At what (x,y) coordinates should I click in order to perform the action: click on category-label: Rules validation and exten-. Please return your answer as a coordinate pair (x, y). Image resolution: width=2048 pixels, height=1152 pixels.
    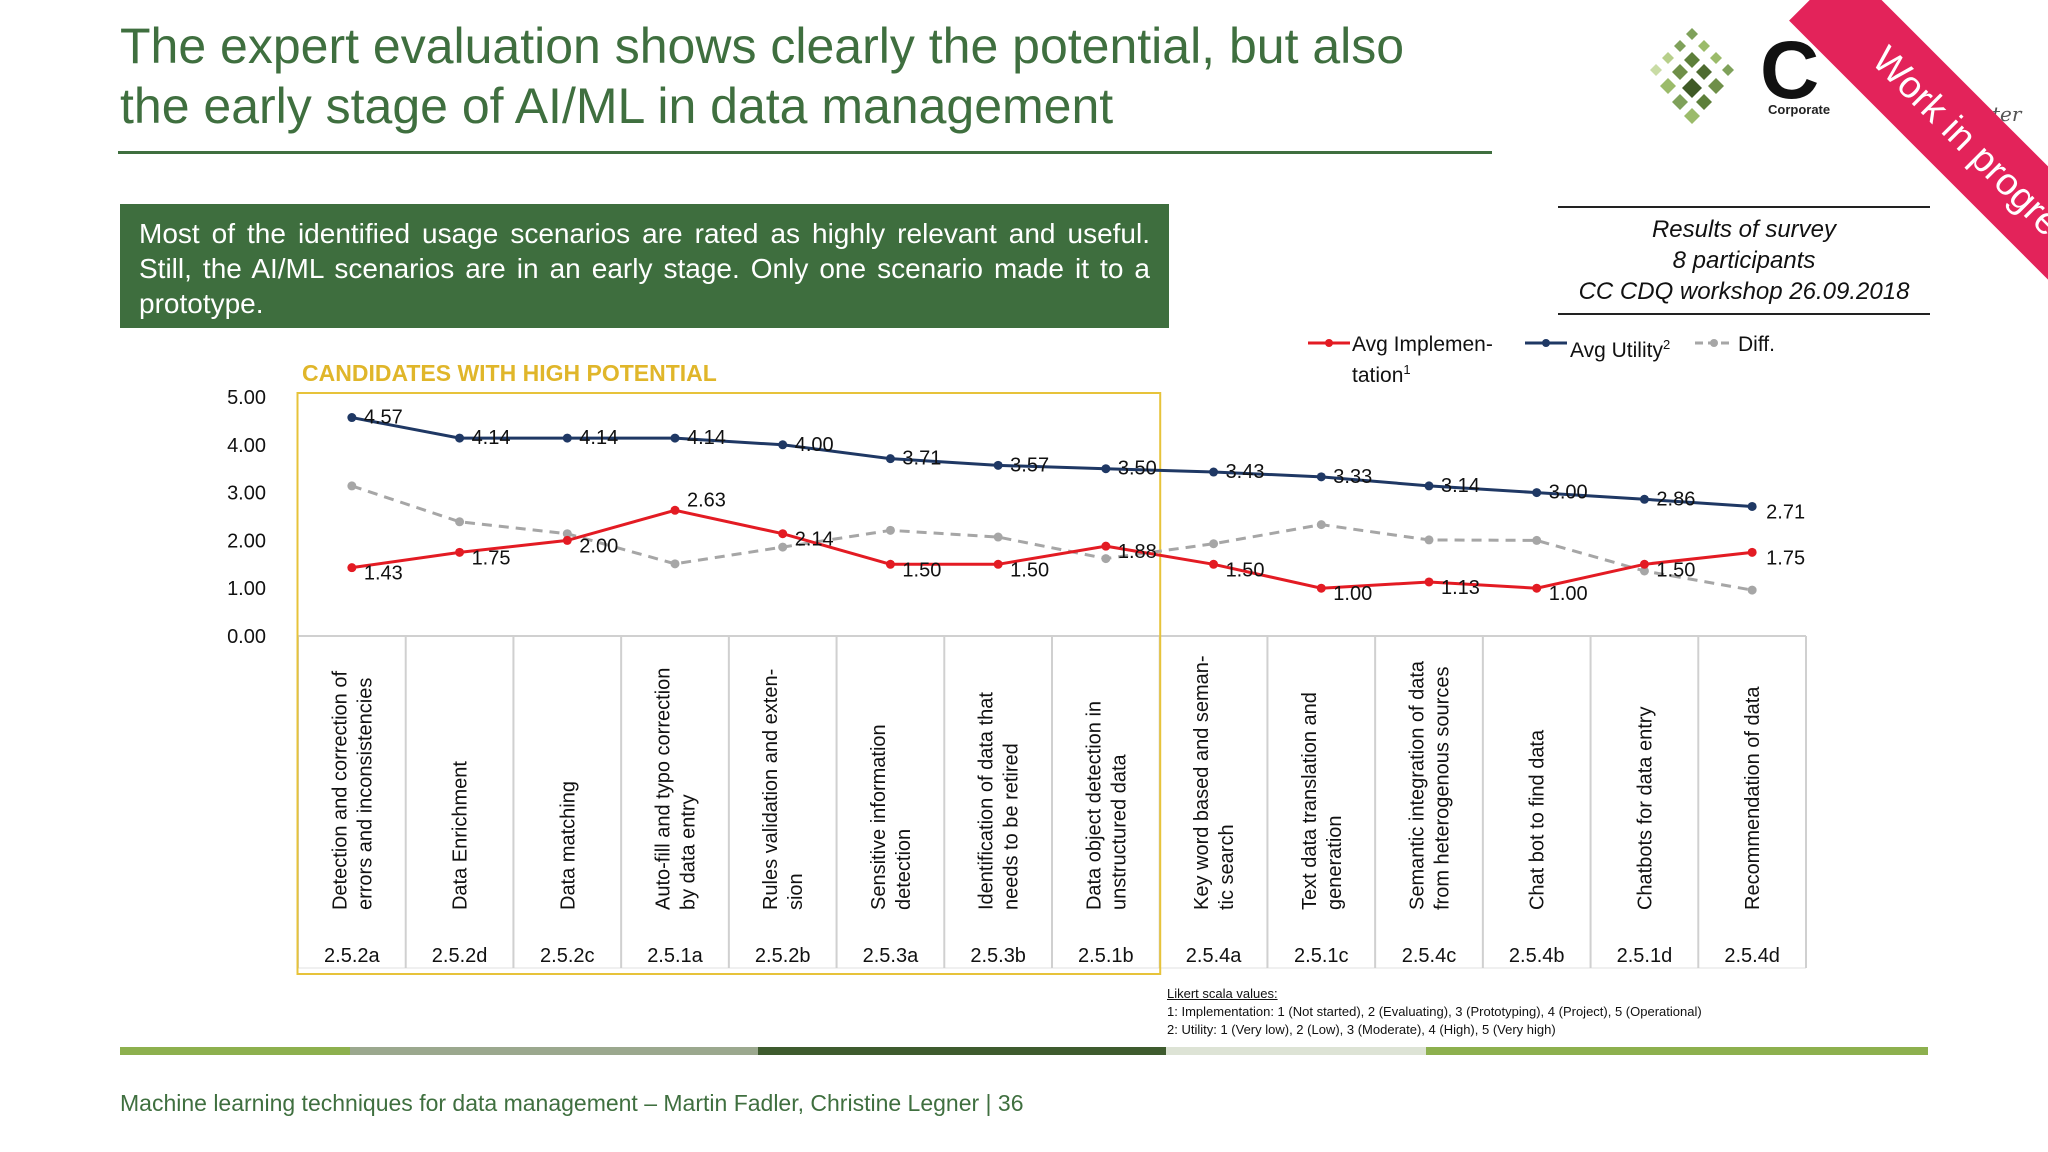
    Looking at the image, I should click on (771, 789).